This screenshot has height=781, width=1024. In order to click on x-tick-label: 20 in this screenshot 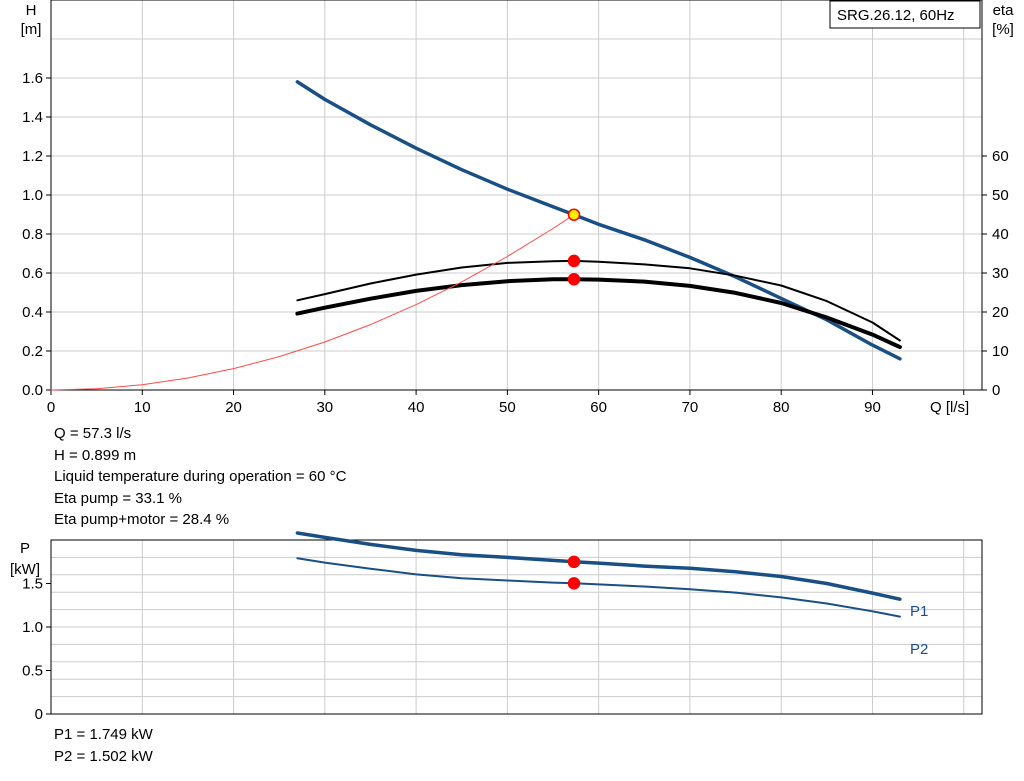, I will do `click(233, 407)`.